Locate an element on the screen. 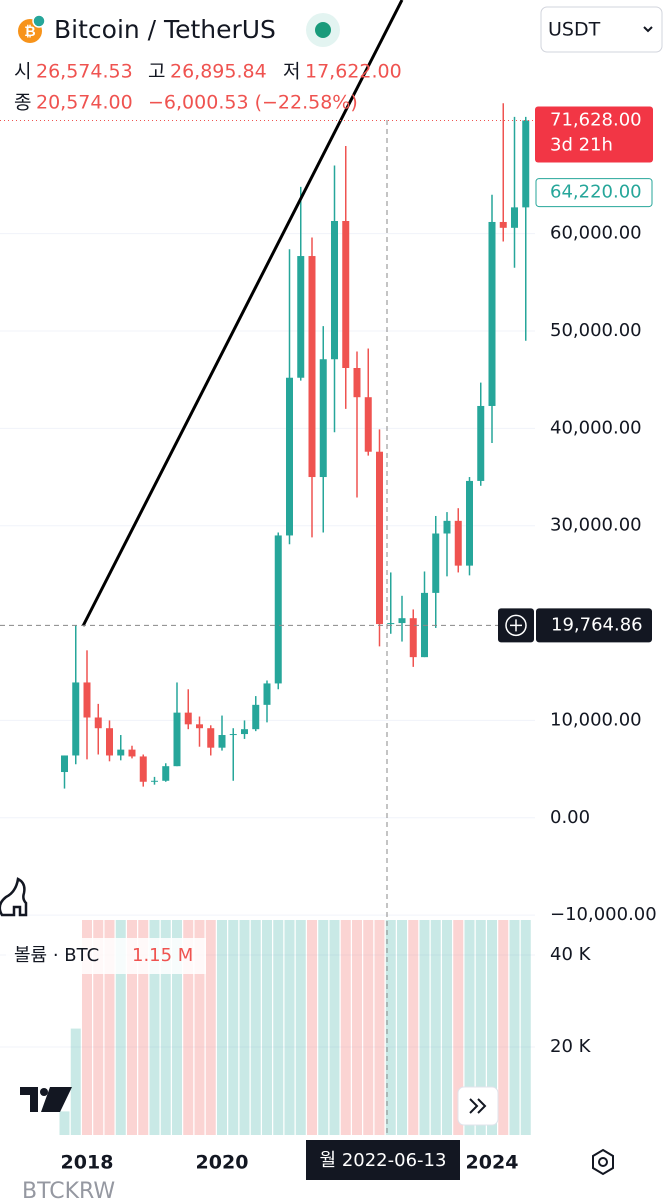 Image resolution: width=670 pixels, height=1200 pixels. crosshair-price-label: 19,764.86 is located at coordinates (597, 624).